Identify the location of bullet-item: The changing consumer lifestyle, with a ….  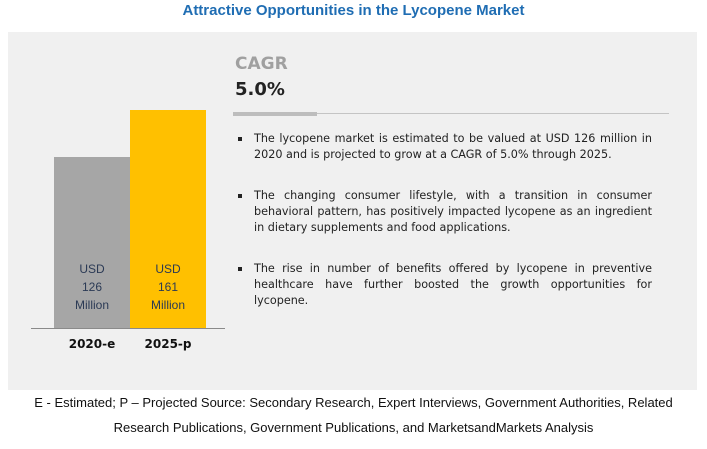
(443, 212).